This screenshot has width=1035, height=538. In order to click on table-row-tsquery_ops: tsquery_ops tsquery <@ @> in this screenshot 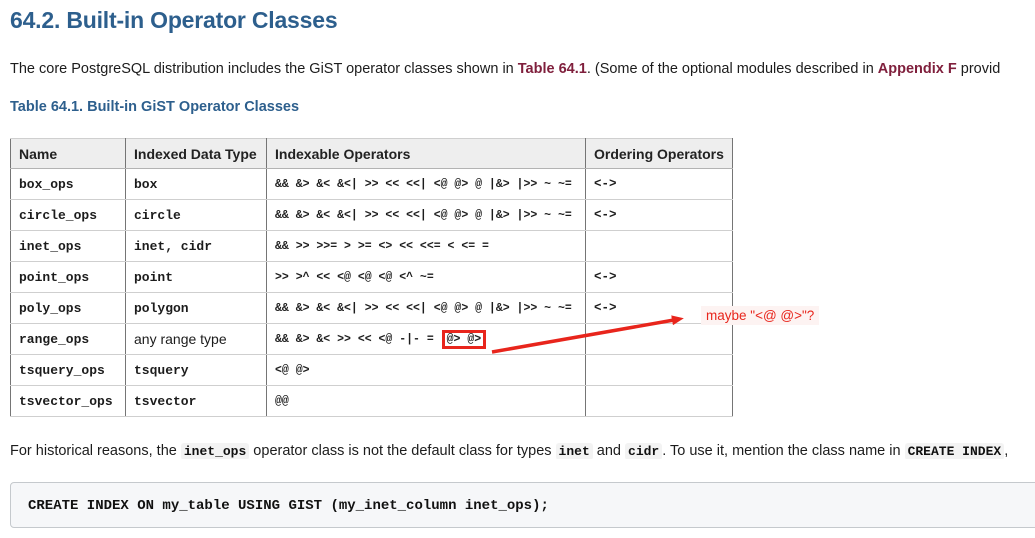, I will do `click(371, 370)`.